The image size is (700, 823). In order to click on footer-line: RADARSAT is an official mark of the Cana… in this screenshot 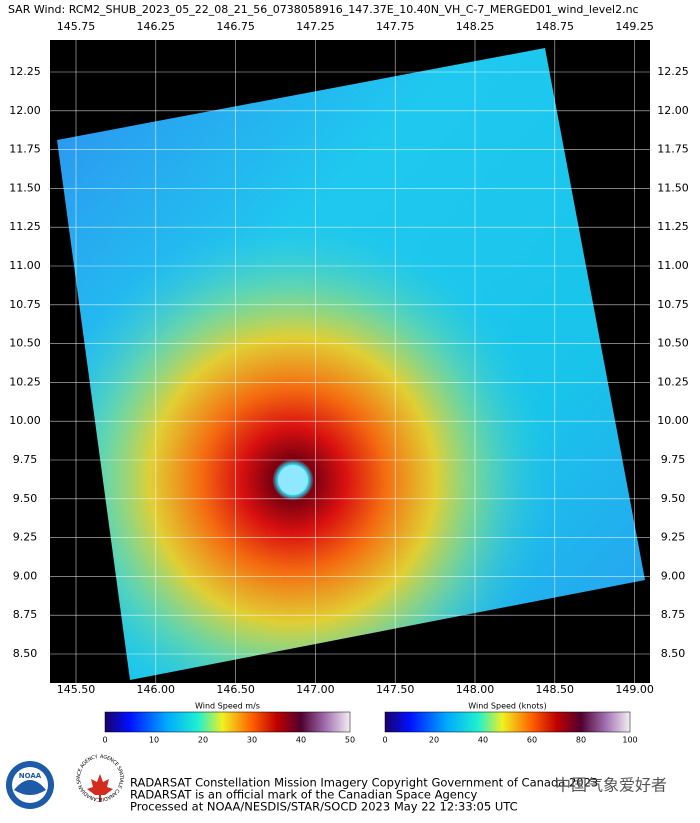, I will do `click(303, 795)`.